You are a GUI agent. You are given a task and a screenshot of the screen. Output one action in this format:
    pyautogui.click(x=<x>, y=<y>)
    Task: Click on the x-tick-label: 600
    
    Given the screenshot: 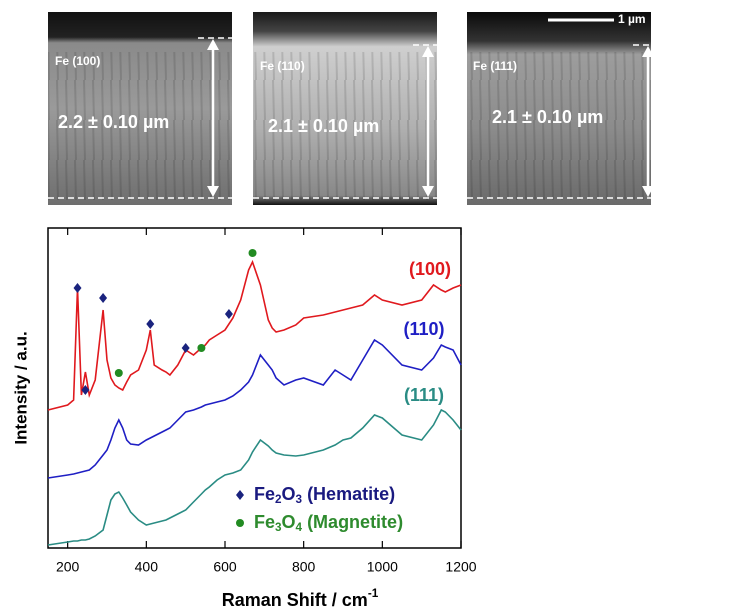 What is the action you would take?
    pyautogui.click(x=225, y=567)
    